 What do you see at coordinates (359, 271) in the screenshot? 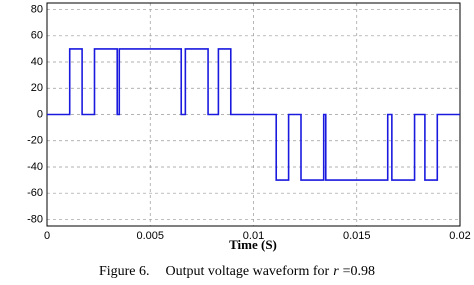
I see `caption-value: =0.98` at bounding box center [359, 271].